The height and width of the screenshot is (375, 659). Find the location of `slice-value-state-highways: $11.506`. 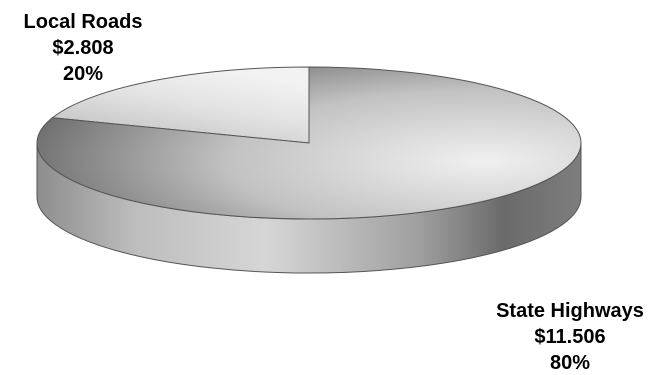

slice-value-state-highways: $11.506 is located at coordinates (569, 337).